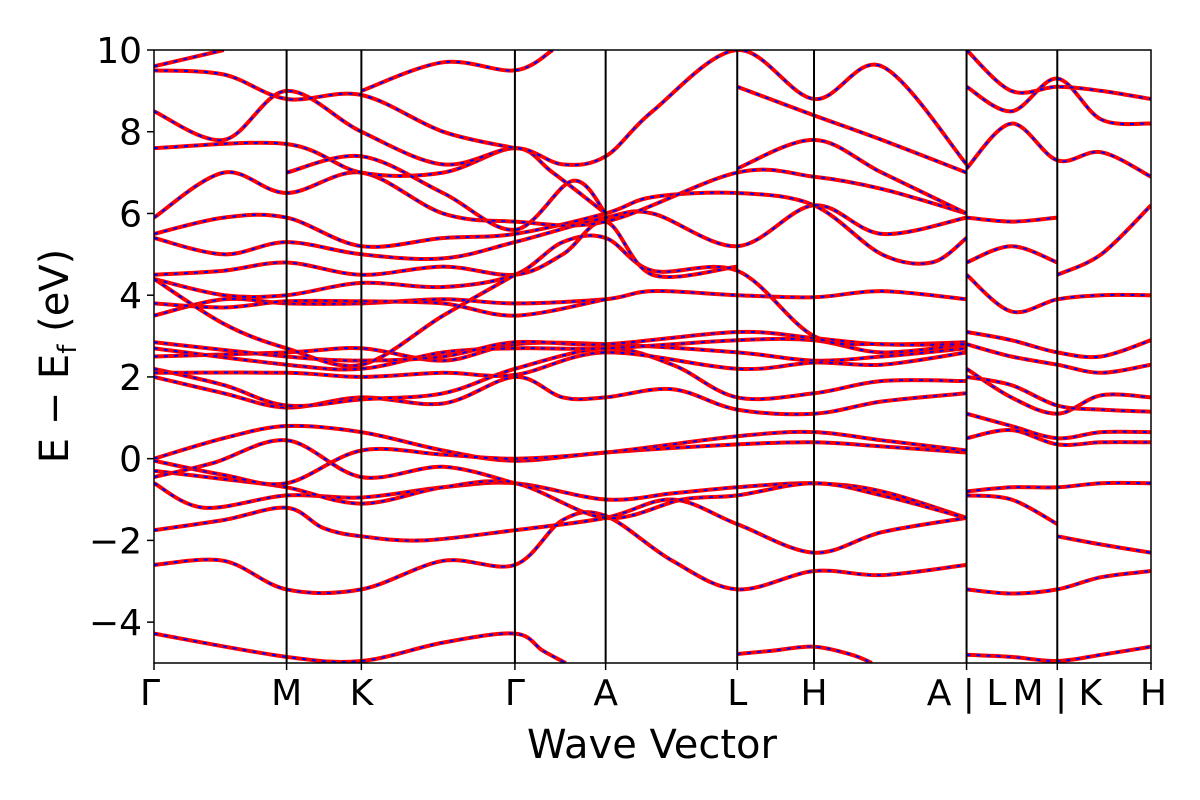  Describe the element at coordinates (150, 693) in the screenshot. I see `x-tick-label-0: Γ` at that location.